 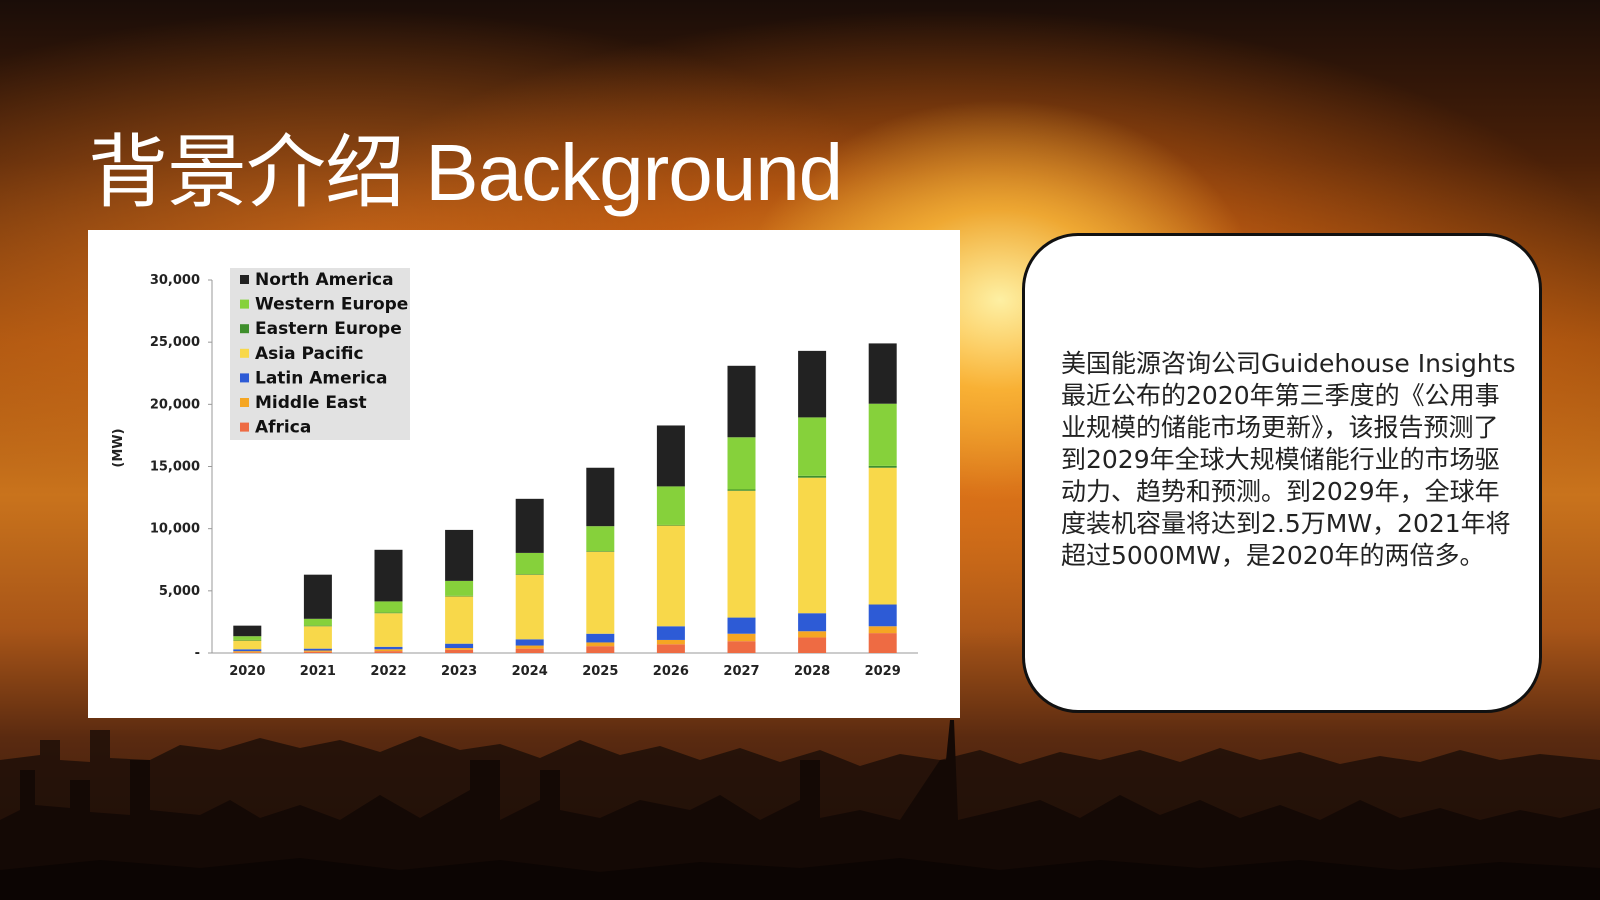 I want to click on y-tick-label: 25,000, so click(x=175, y=342).